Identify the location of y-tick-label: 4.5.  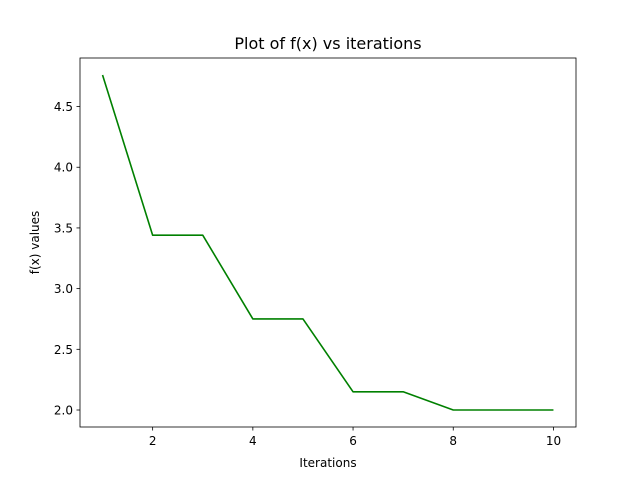
(63, 107).